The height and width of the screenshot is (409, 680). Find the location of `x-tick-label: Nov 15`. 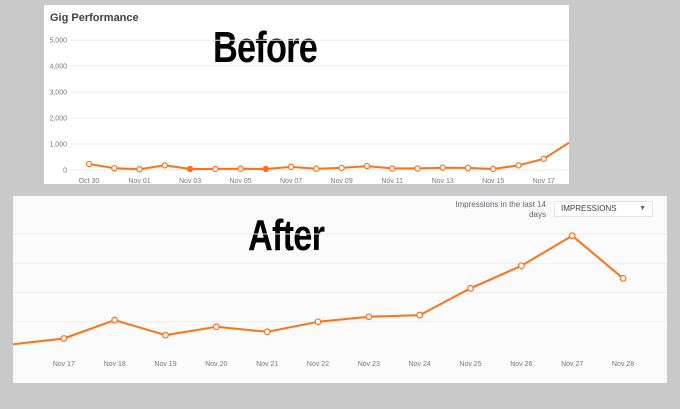

x-tick-label: Nov 15 is located at coordinates (493, 181).